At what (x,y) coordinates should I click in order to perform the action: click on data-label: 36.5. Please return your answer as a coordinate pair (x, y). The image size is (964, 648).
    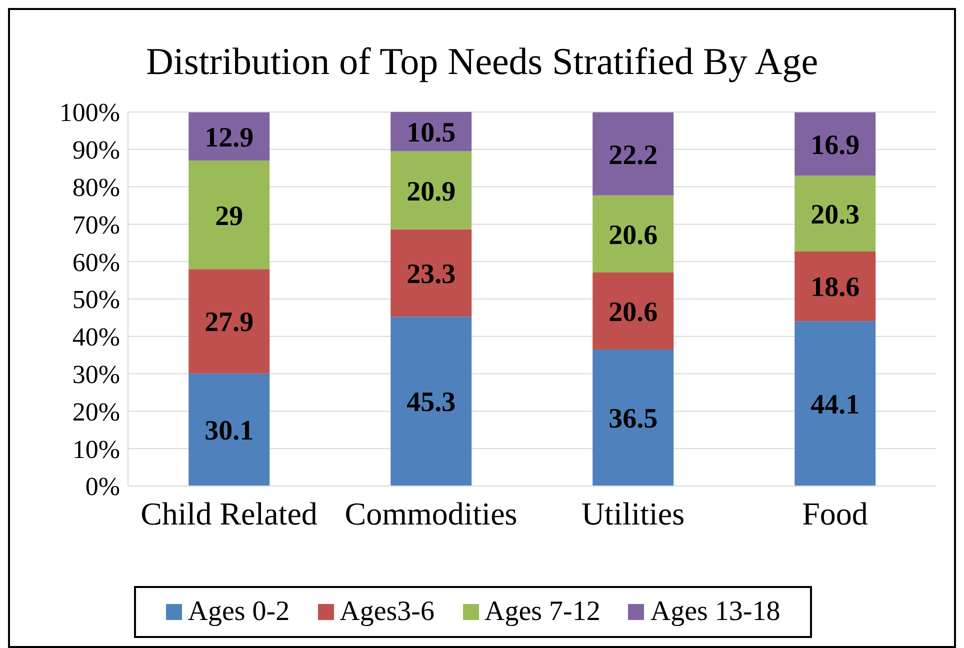
    Looking at the image, I should click on (633, 419).